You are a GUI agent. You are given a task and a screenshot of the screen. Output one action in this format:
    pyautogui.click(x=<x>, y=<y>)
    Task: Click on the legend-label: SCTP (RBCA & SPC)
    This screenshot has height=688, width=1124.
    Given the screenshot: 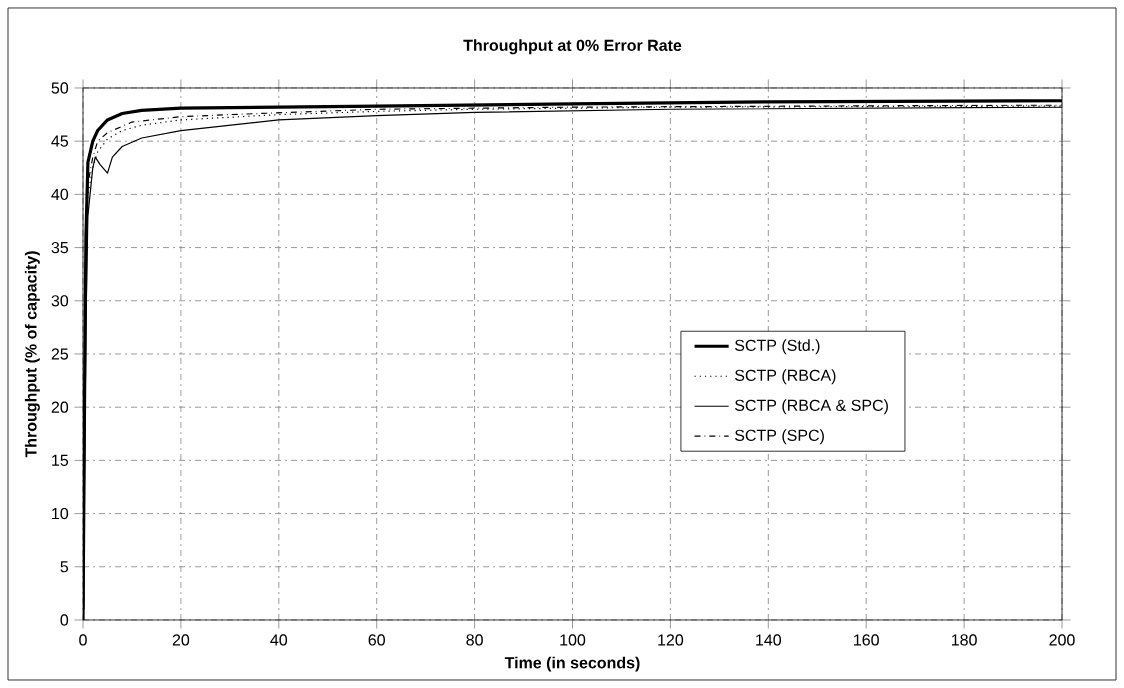 What is the action you would take?
    pyautogui.click(x=811, y=407)
    